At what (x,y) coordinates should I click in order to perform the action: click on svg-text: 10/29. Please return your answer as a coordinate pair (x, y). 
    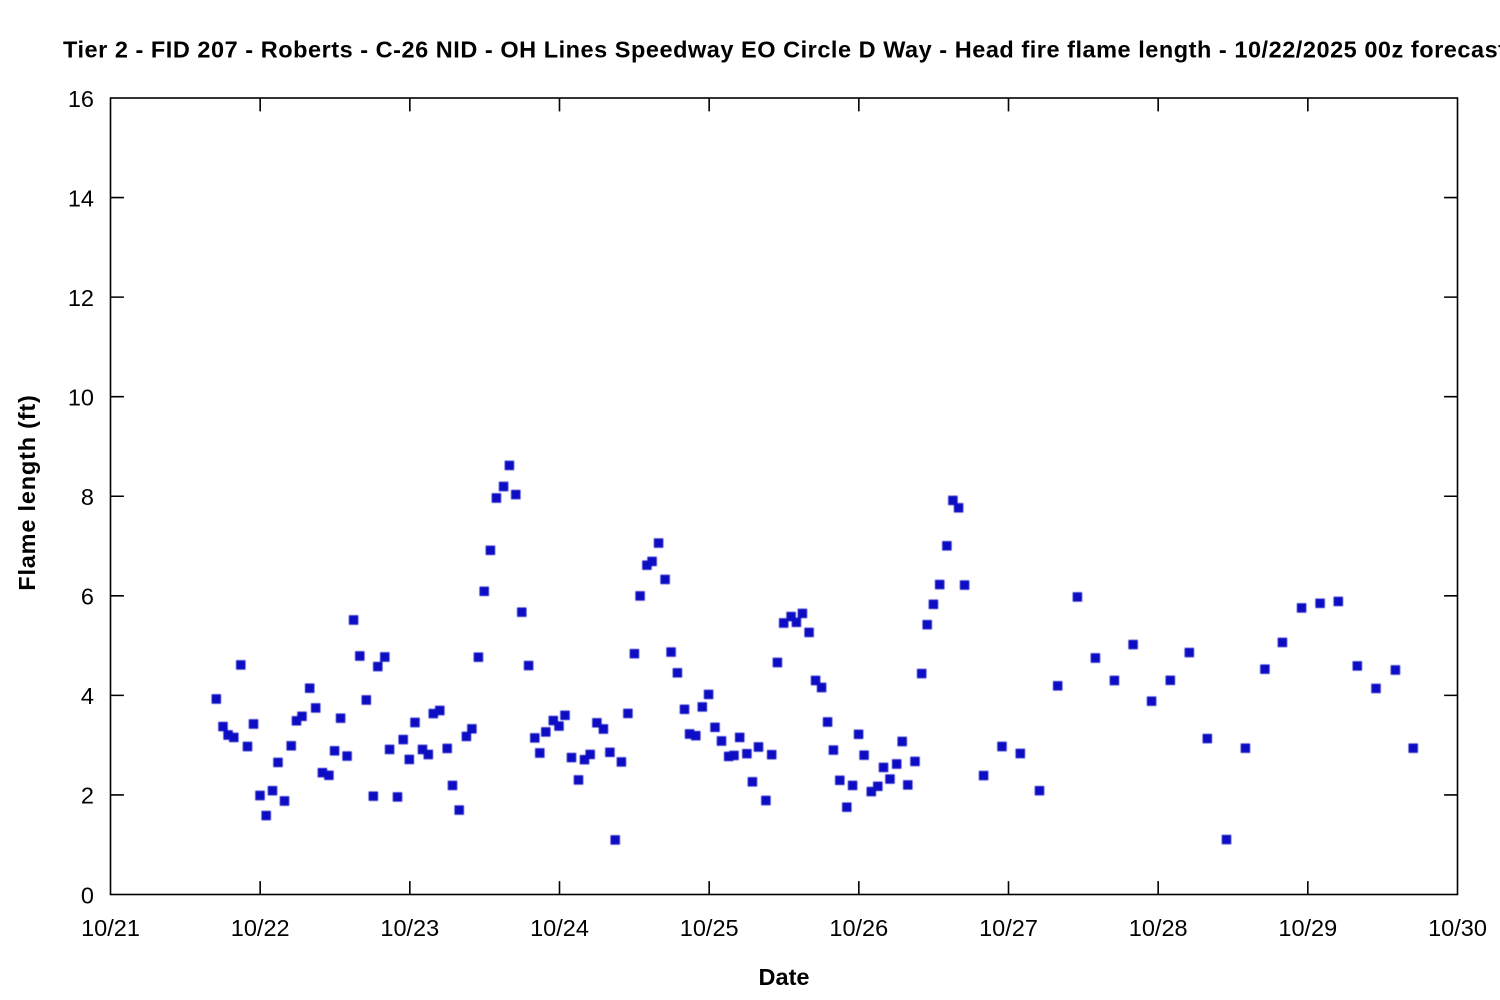
    Looking at the image, I should click on (1307, 928).